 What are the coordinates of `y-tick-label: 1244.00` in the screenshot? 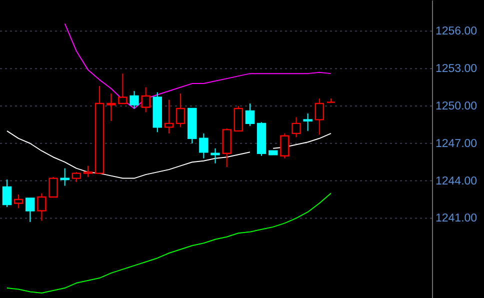 It's located at (457, 181).